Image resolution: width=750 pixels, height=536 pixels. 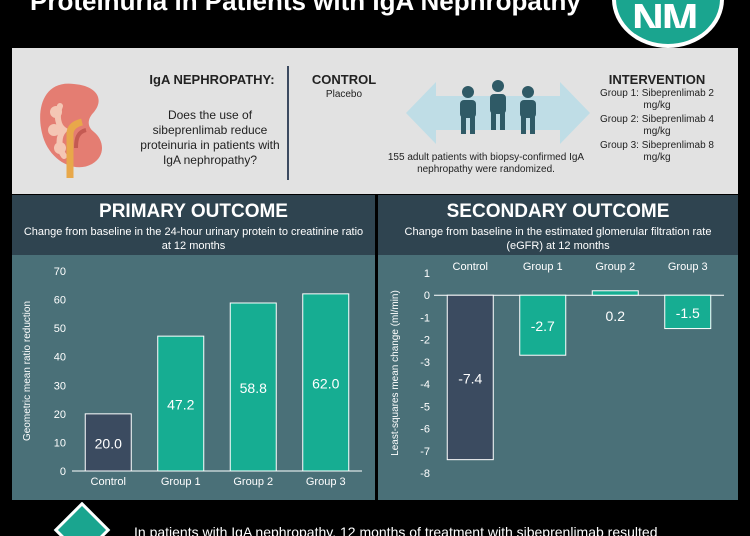 What do you see at coordinates (657, 151) in the screenshot?
I see `intervention-group-3: Group 3: Sibeprenlimab 8 mg/kg` at bounding box center [657, 151].